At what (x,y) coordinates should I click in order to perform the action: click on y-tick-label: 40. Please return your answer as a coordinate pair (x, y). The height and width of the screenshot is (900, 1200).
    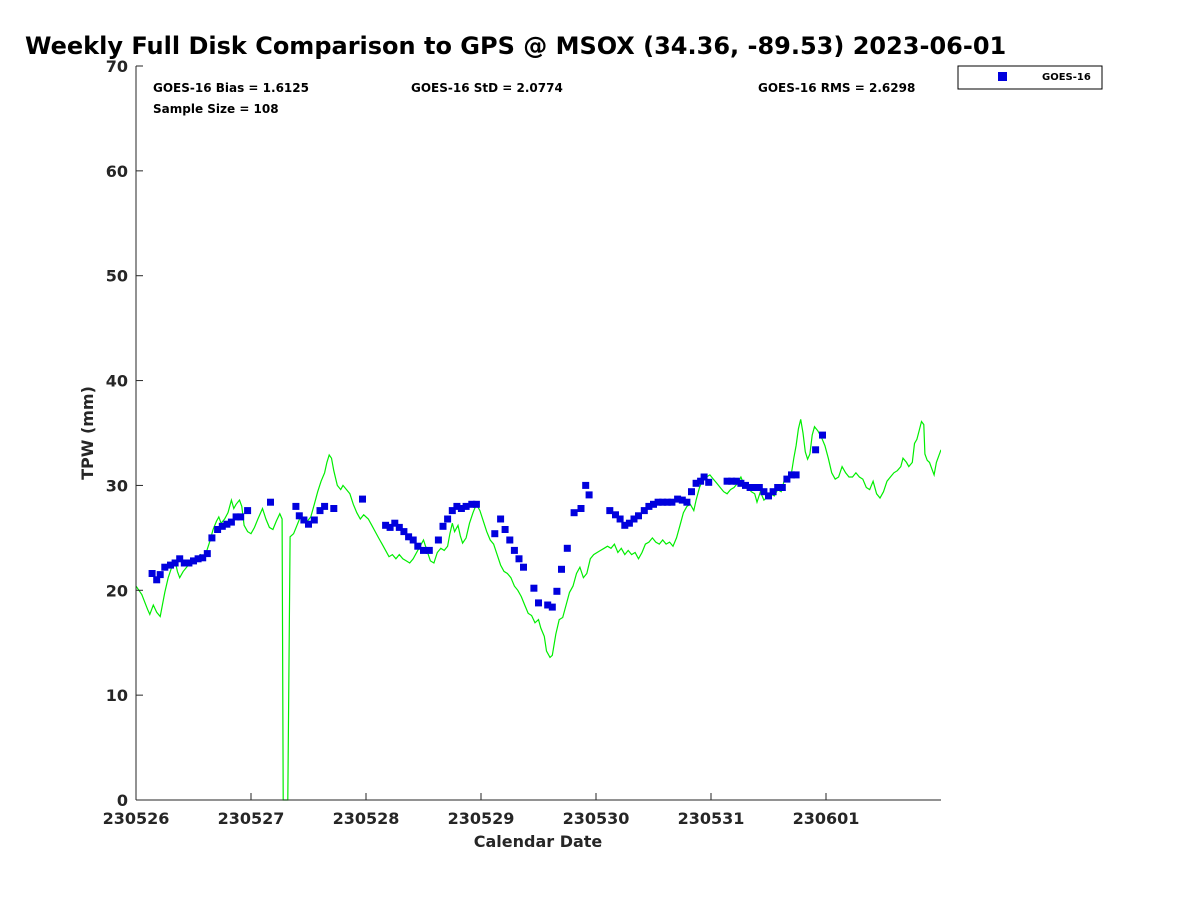
    Looking at the image, I should click on (117, 381).